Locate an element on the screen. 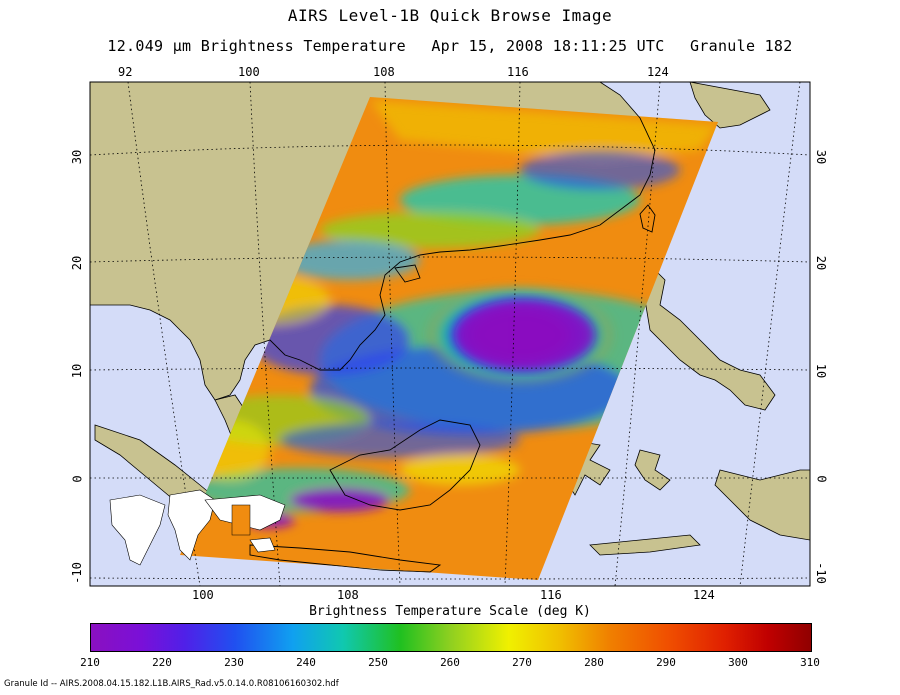  bottom-lon-tick-100: 100 is located at coordinates (203, 595).